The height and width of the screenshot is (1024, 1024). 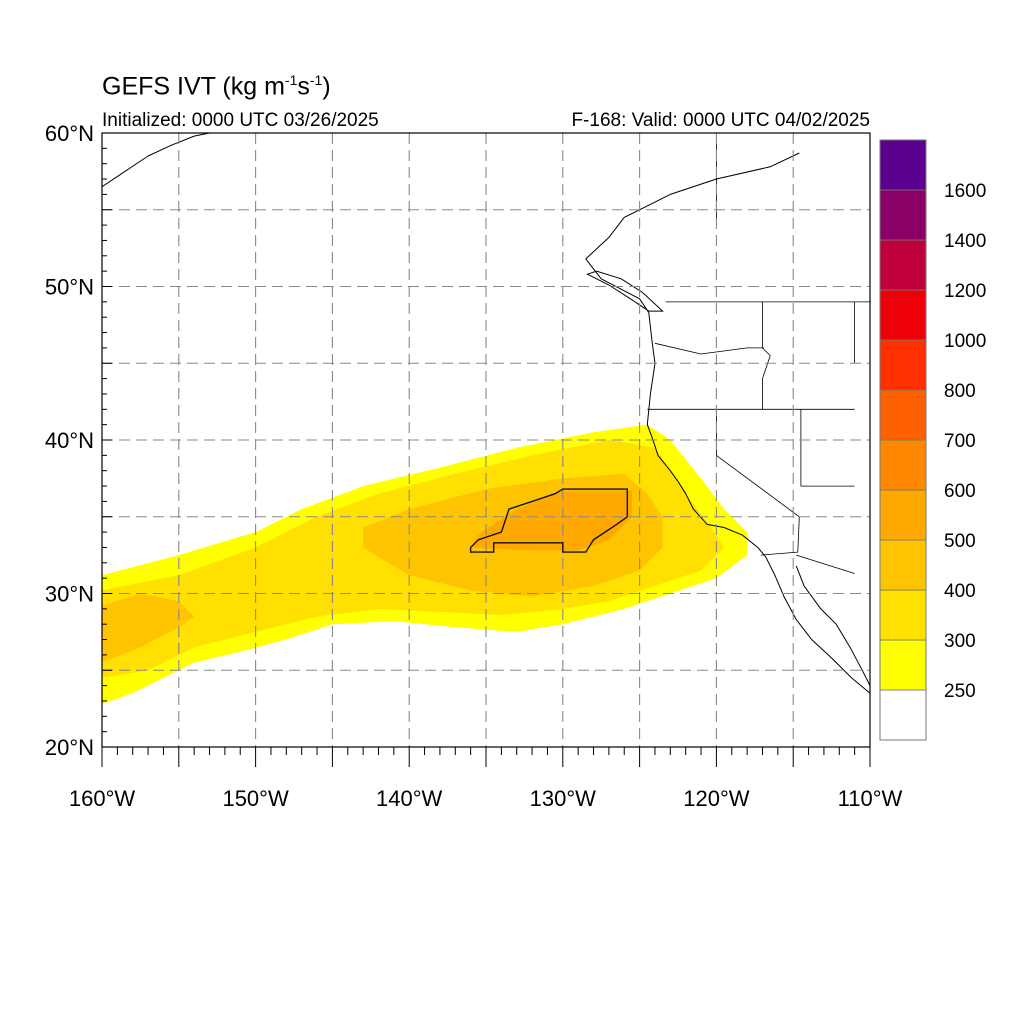 I want to click on ivt-contour-layer, so click(x=548, y=520).